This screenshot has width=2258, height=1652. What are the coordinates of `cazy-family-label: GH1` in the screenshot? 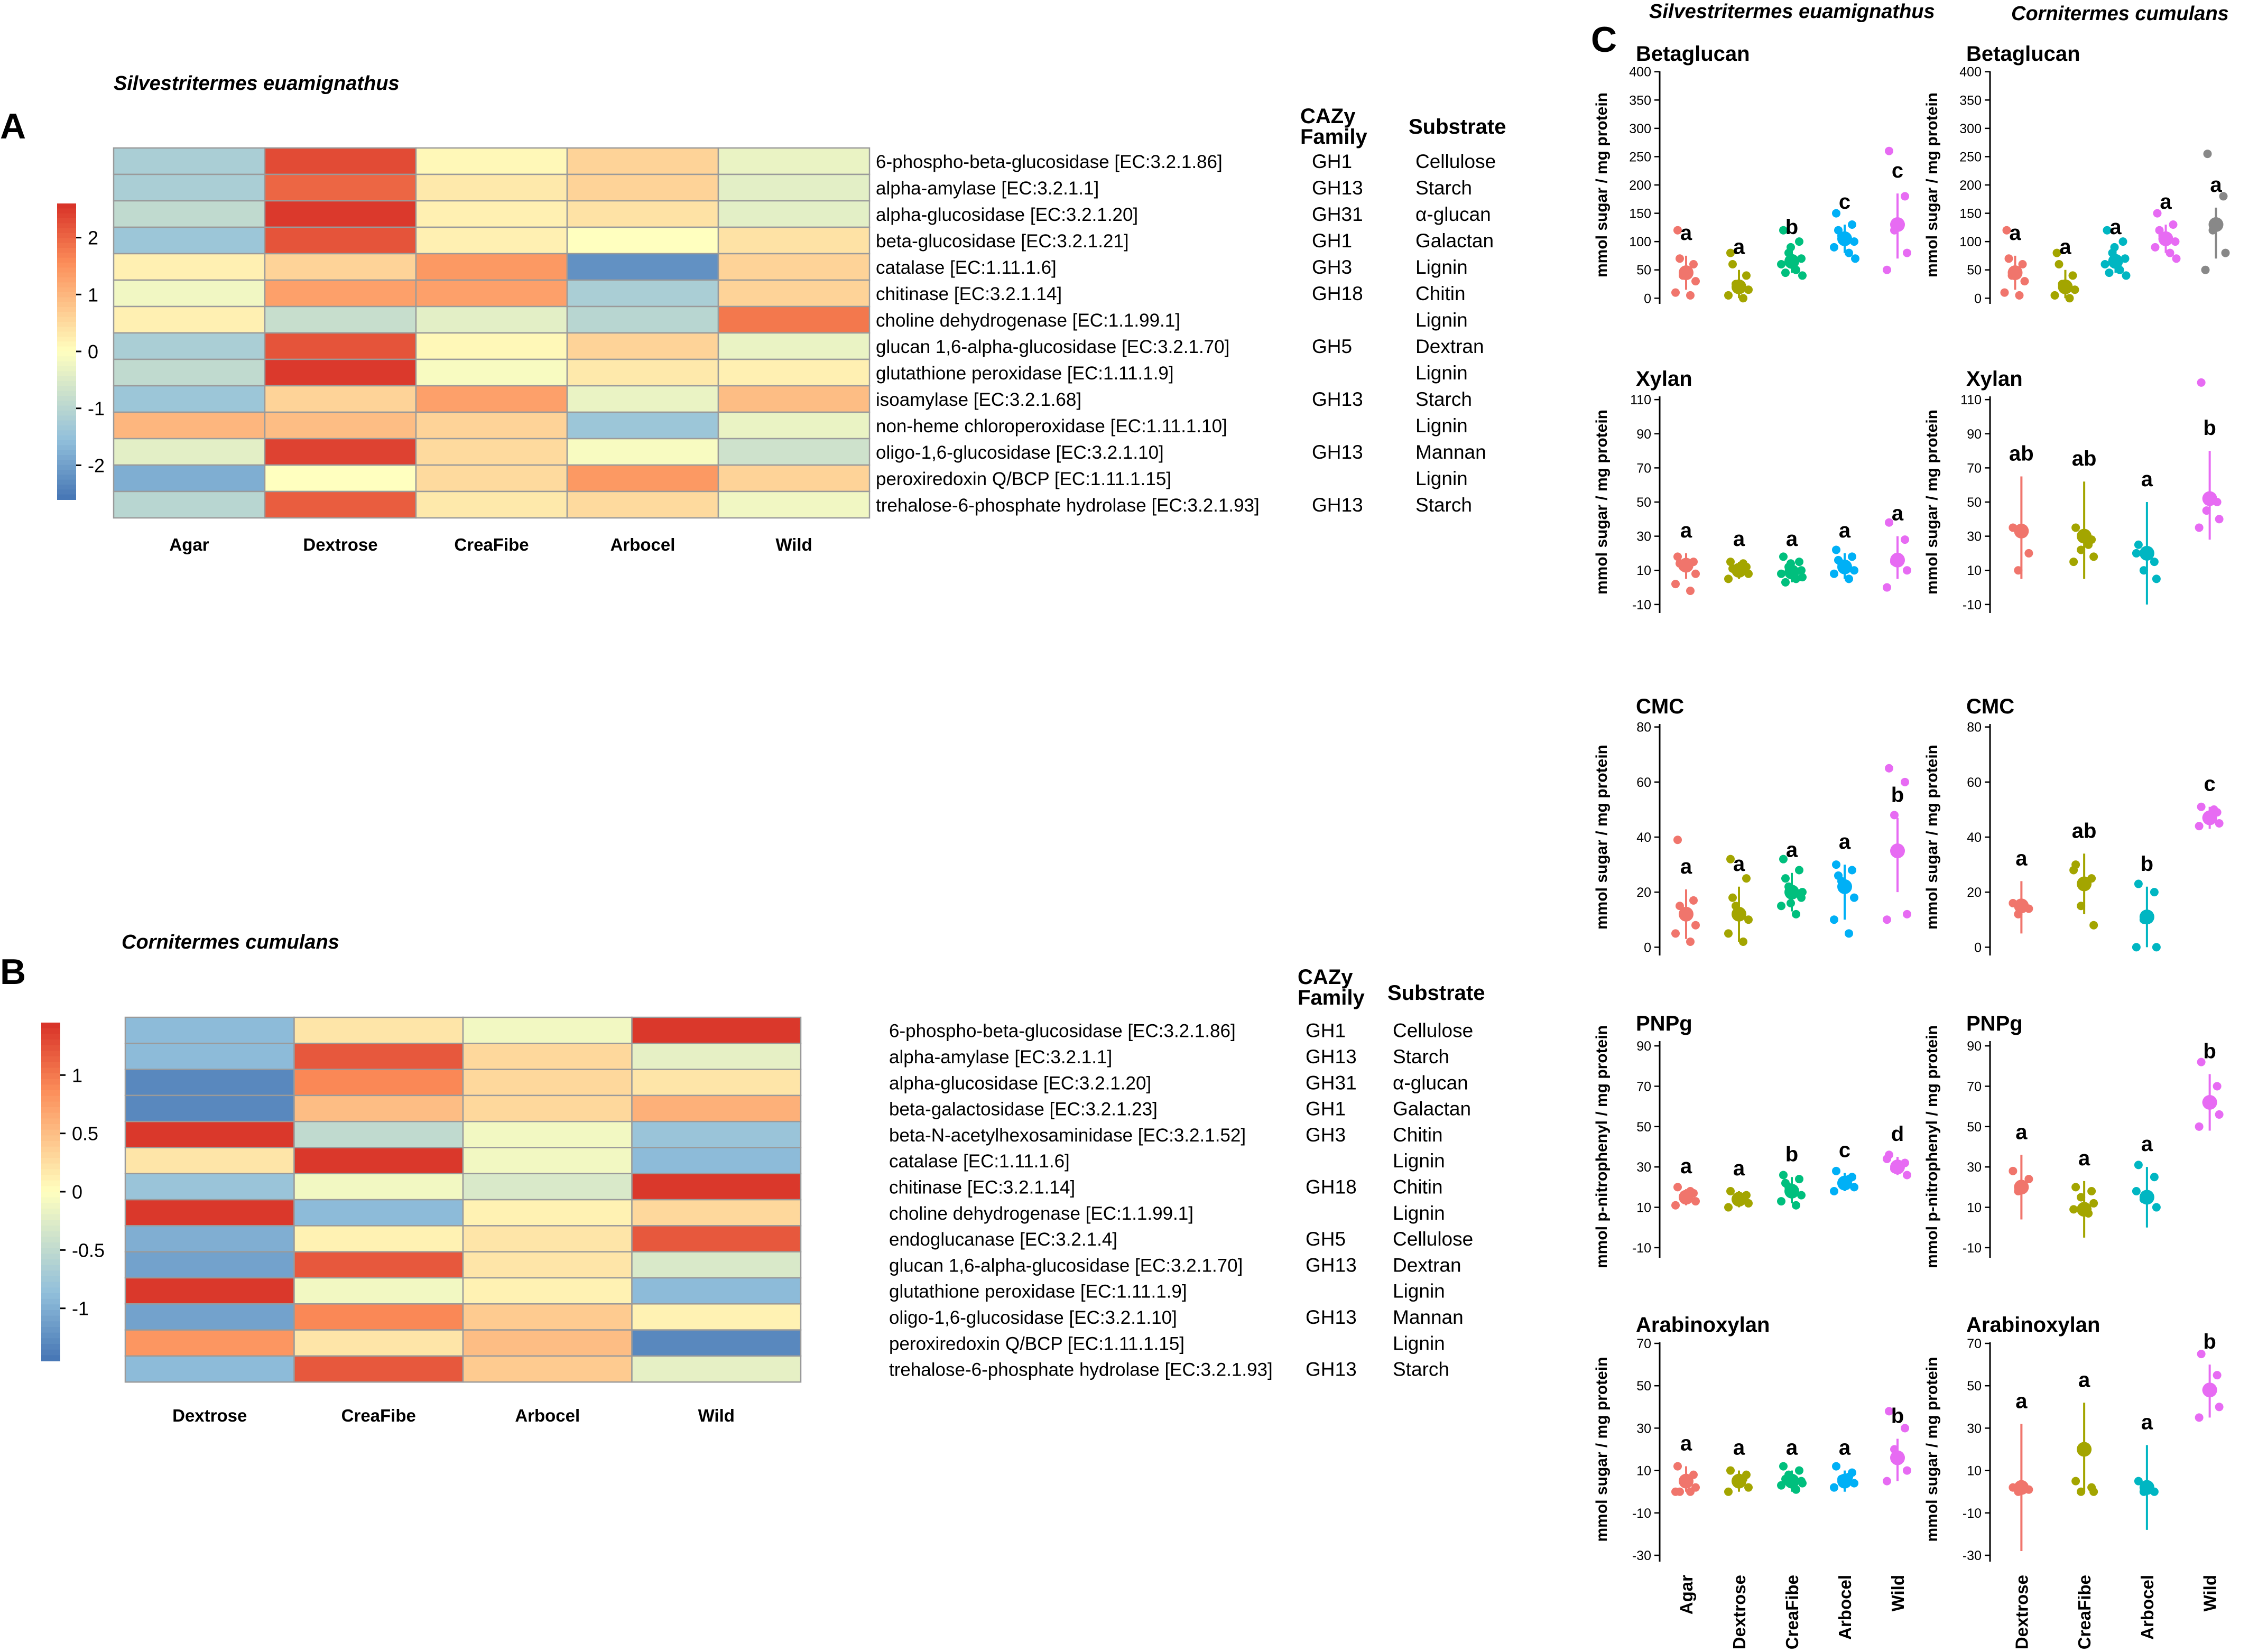 It's located at (1326, 1109).